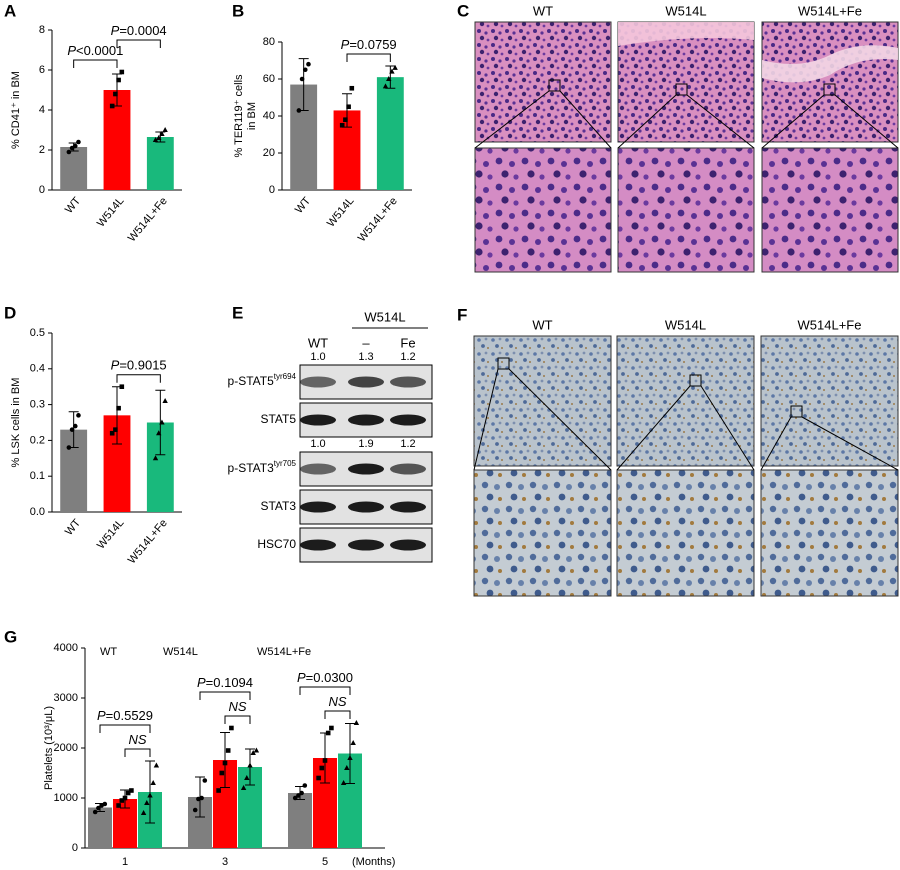  I want to click on legend-entry: WT, so click(108, 652).